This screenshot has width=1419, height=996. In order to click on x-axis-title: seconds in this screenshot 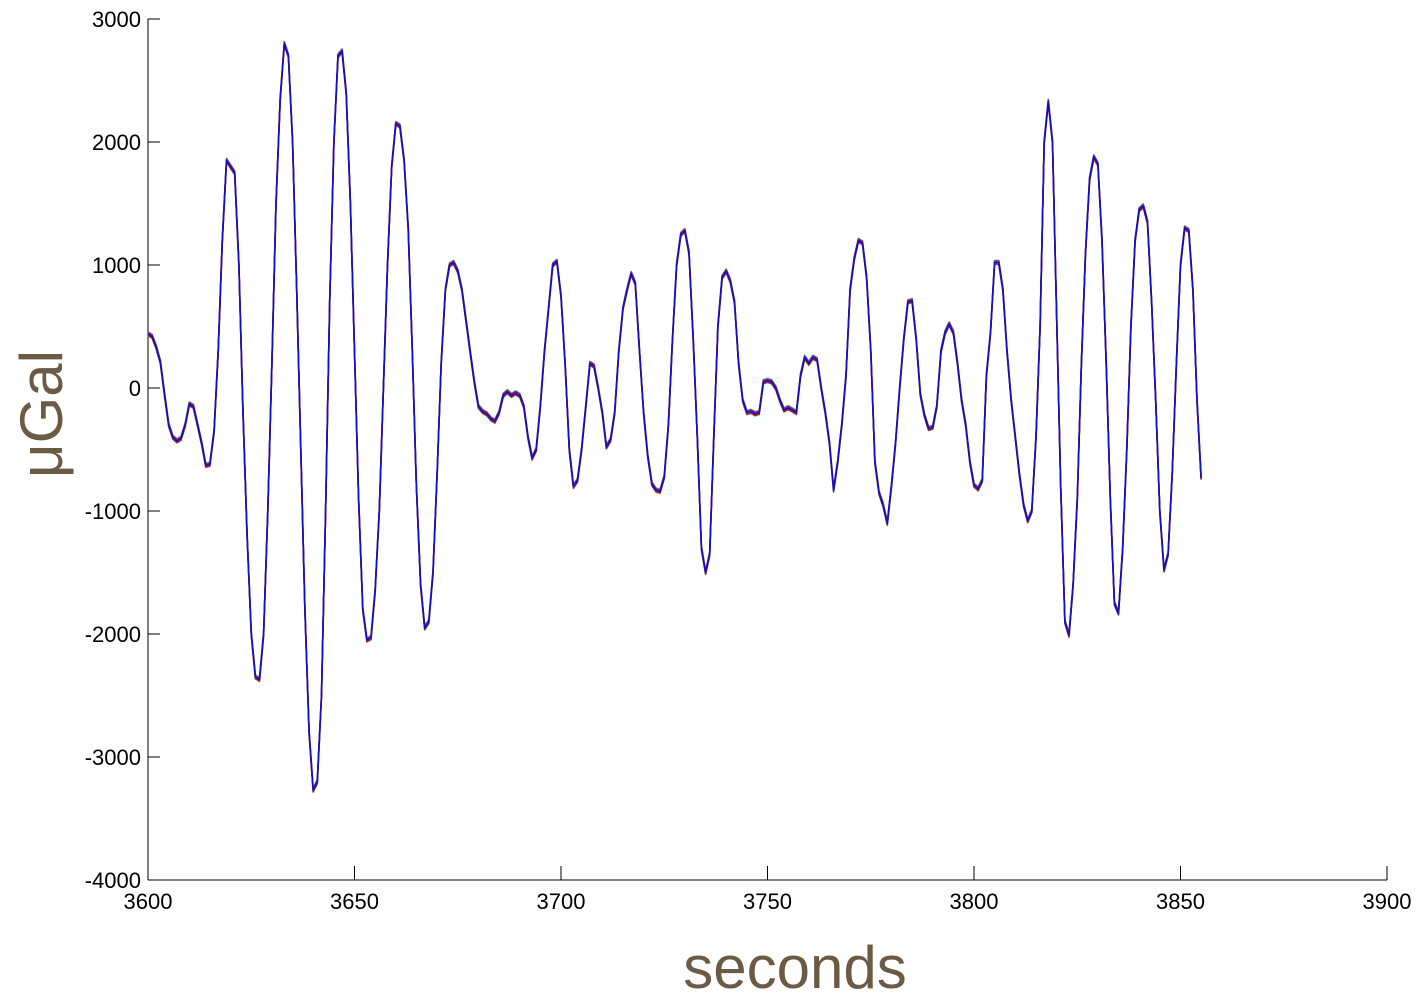, I will do `click(794, 965)`.